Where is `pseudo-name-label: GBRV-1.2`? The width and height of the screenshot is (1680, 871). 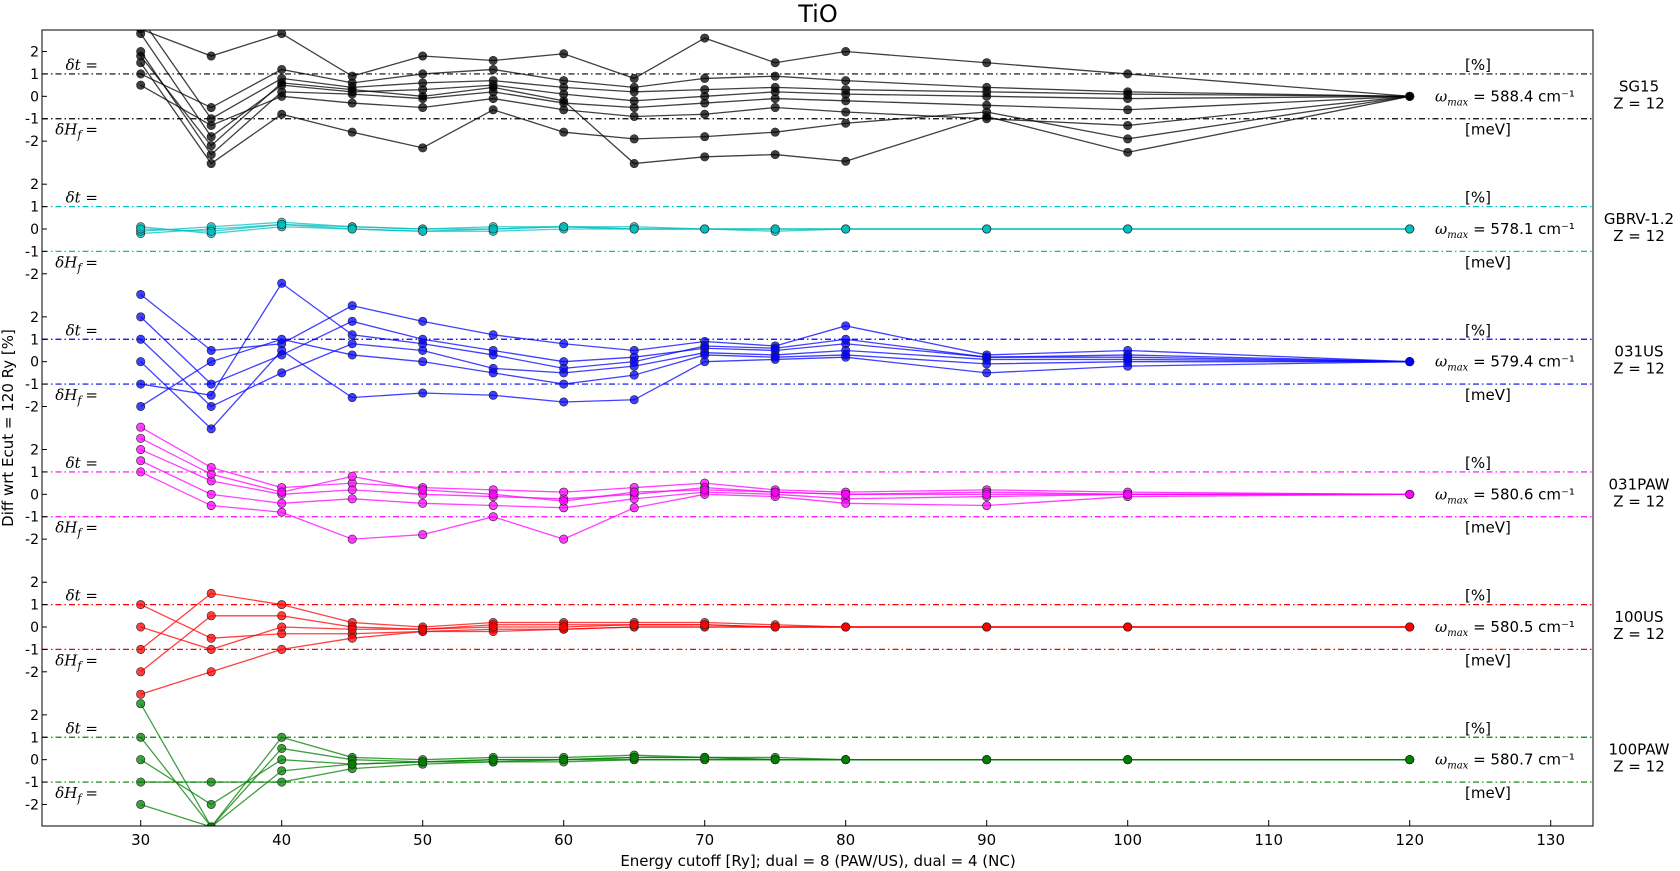 pseudo-name-label: GBRV-1.2 is located at coordinates (1639, 219).